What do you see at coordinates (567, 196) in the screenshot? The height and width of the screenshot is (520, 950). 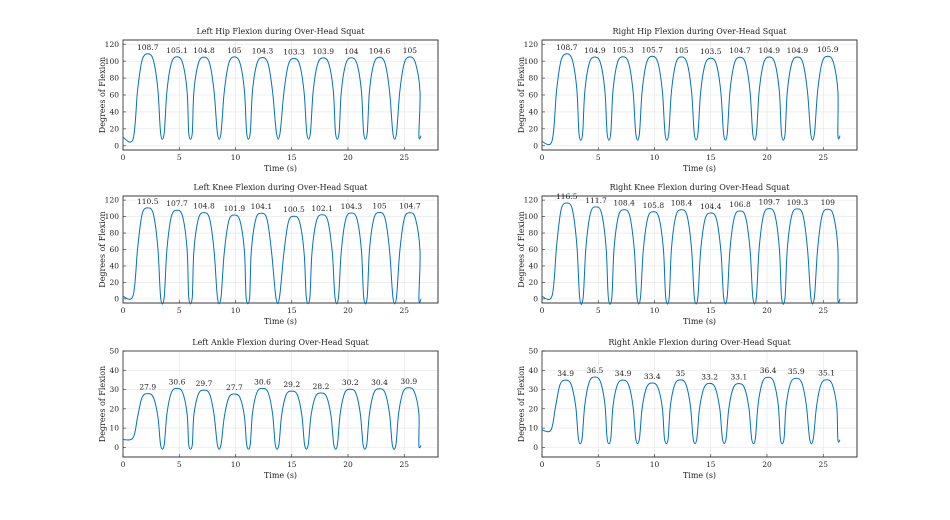 I see `peak-label: 116.5` at bounding box center [567, 196].